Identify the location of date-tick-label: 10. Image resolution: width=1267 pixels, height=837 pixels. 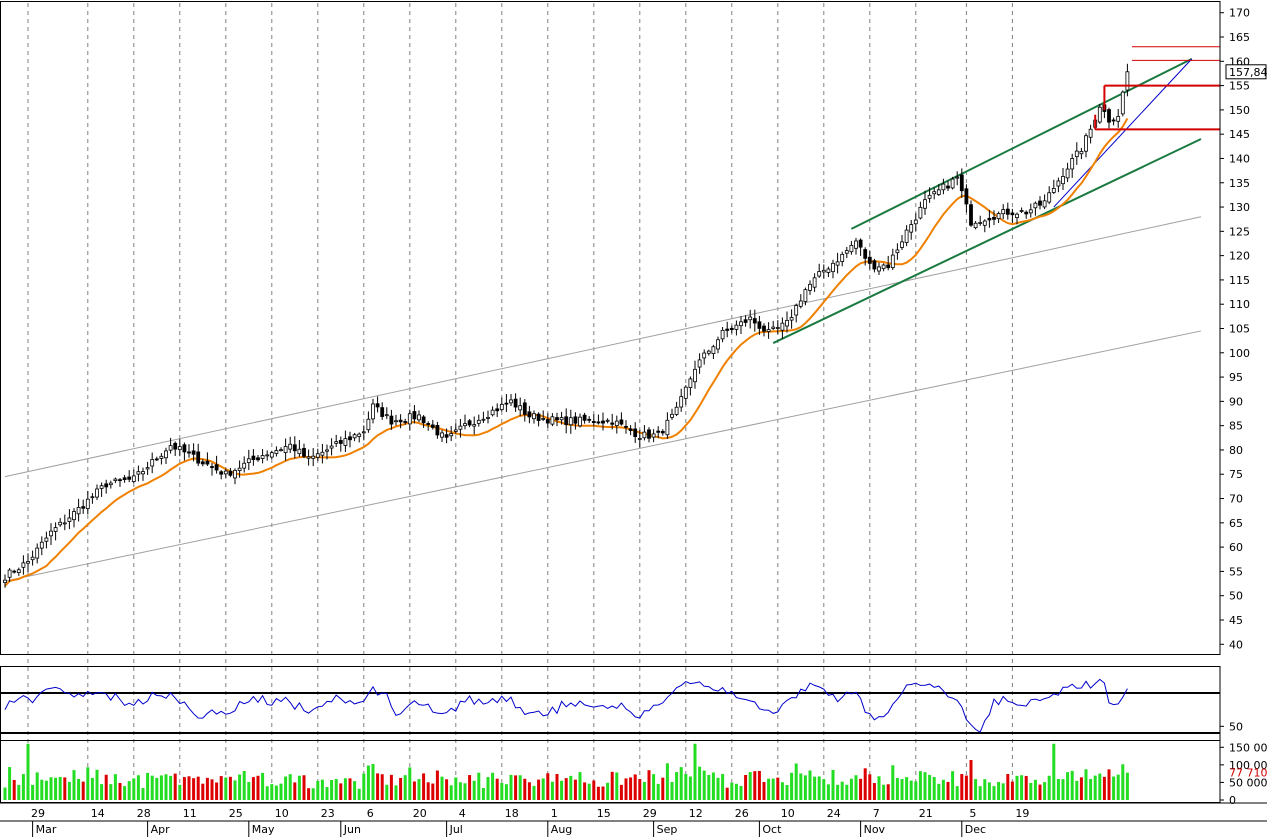
(282, 813).